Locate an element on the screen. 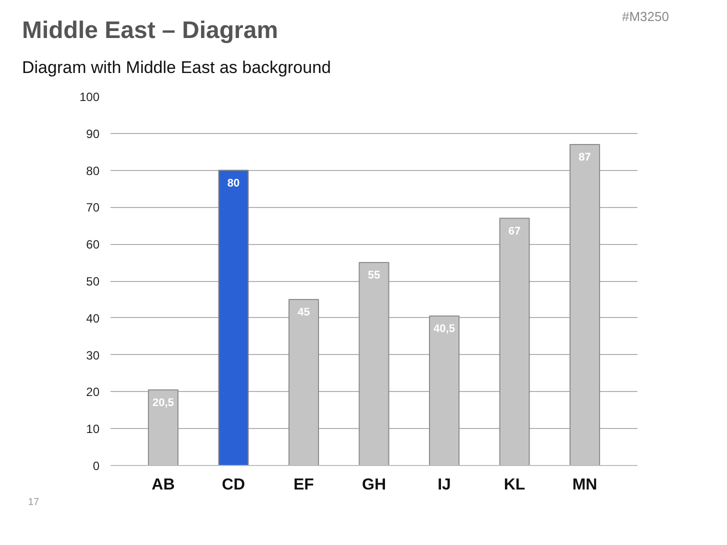  data-label: 87 is located at coordinates (584, 157).